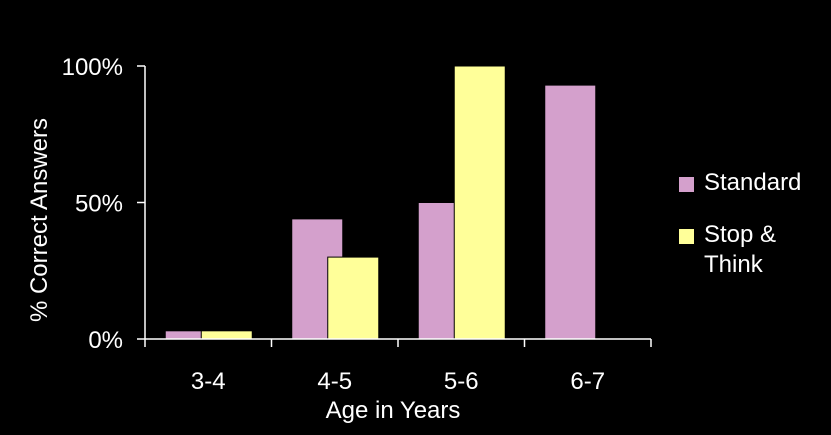  I want to click on y-tick-label: 0%, so click(105, 340).